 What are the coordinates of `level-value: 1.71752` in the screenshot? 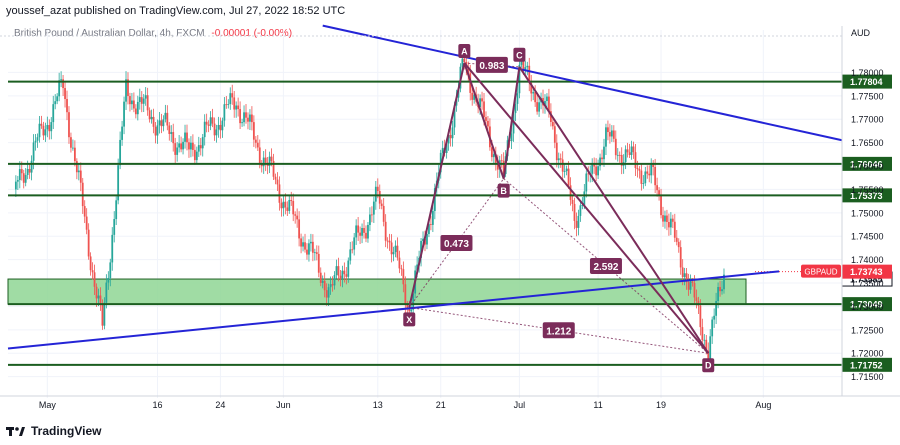 It's located at (866, 365).